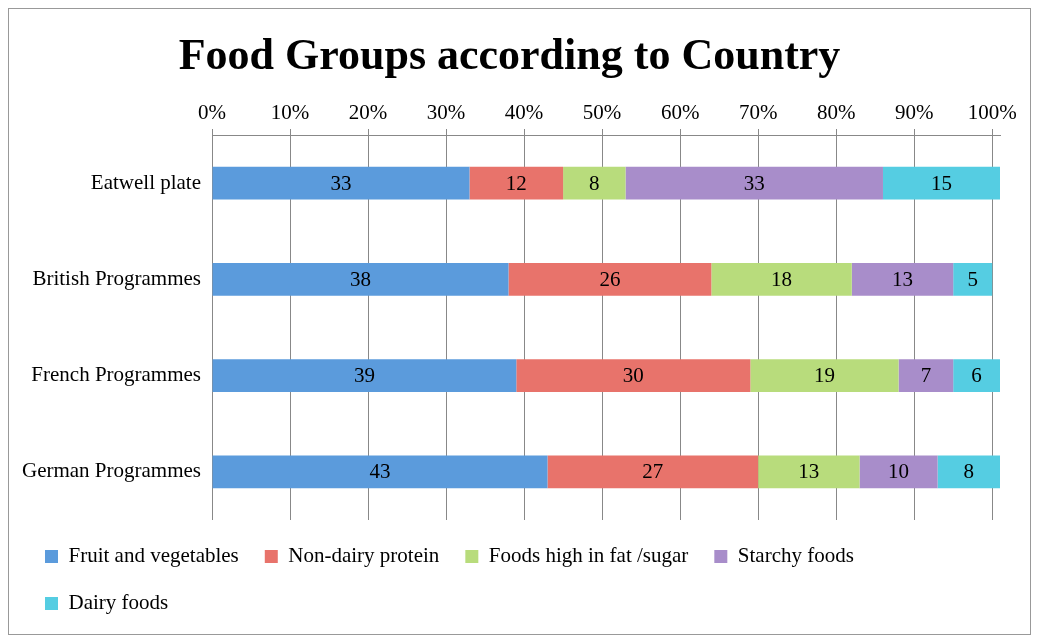 The width and height of the screenshot is (1039, 643). Describe the element at coordinates (212, 111) in the screenshot. I see `x-tick-label: 0%` at that location.